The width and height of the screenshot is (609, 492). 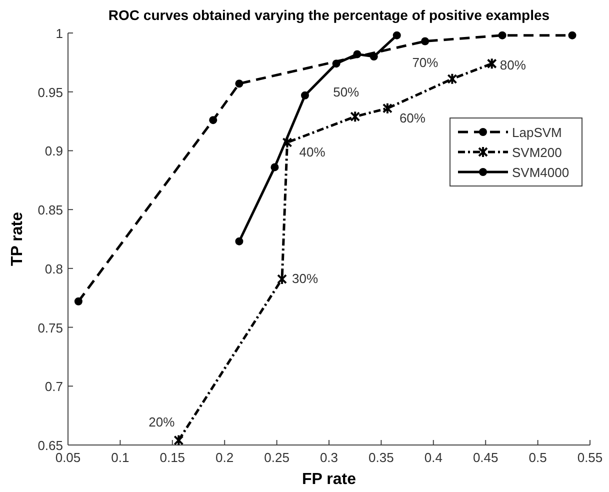 What do you see at coordinates (50, 328) in the screenshot?
I see `y-tick-label: 0.75` at bounding box center [50, 328].